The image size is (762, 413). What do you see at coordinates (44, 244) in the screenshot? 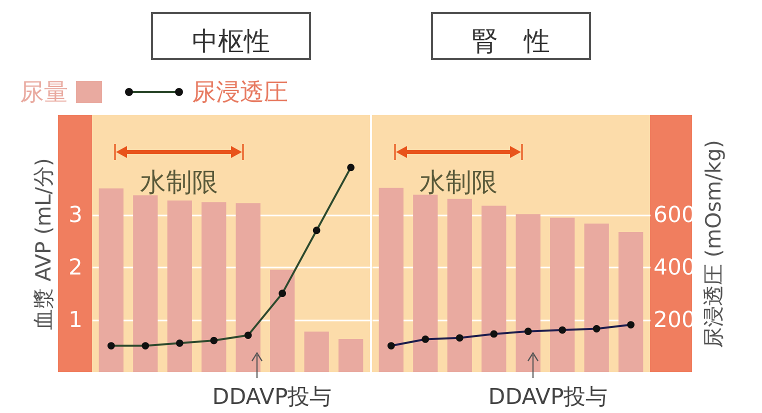
I see `y-axis-title: 血漿 AVP (mL/分)` at bounding box center [44, 244].